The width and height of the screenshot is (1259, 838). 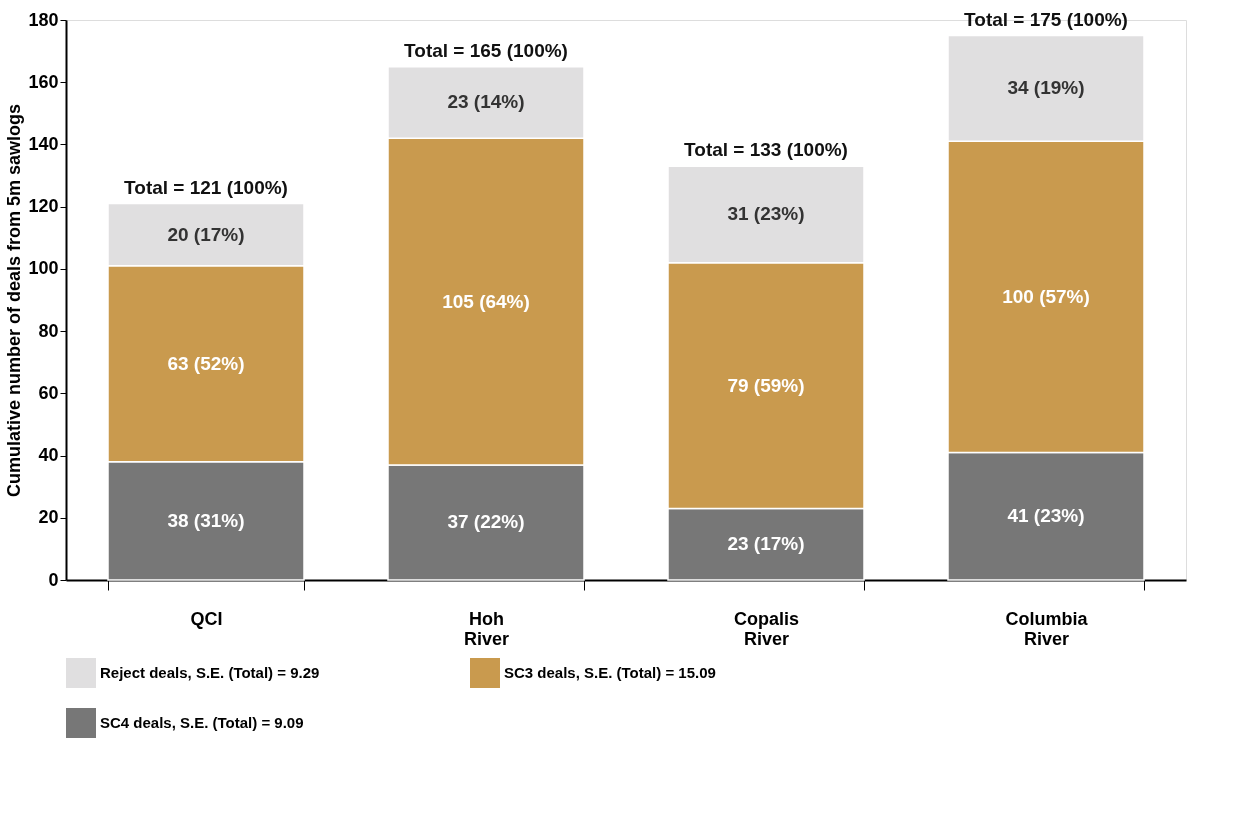 What do you see at coordinates (206, 363) in the screenshot?
I see `data-label: 63 (52%)` at bounding box center [206, 363].